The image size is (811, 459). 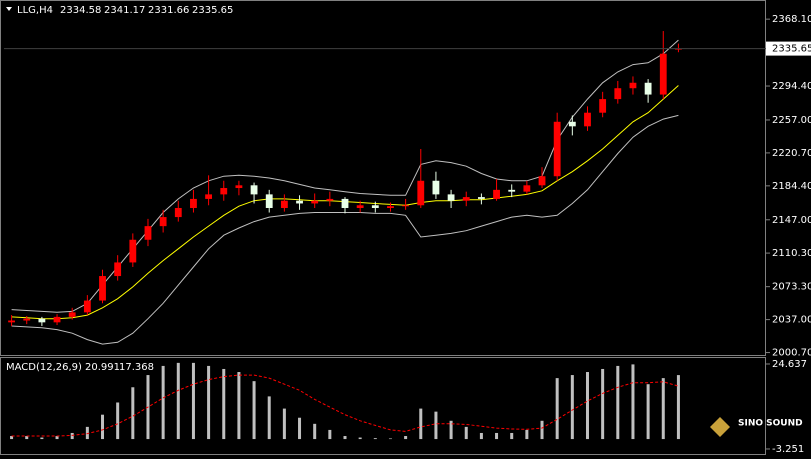 I want to click on y-tick-label: 2184.40, so click(x=791, y=186).